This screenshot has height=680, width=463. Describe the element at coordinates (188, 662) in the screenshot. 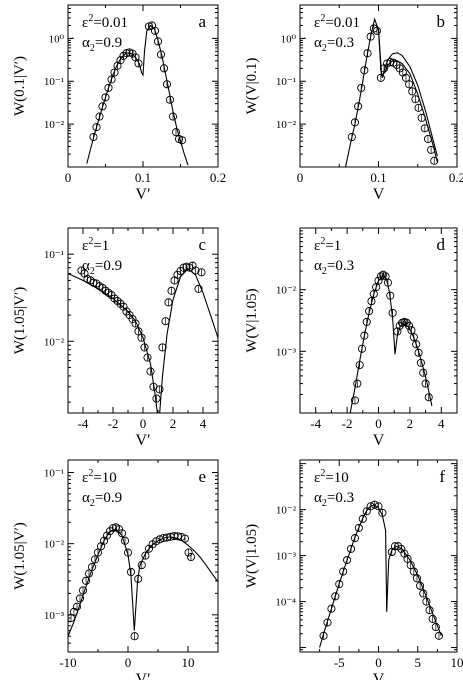

I see `panel-e-xtick-label: 10` at that location.